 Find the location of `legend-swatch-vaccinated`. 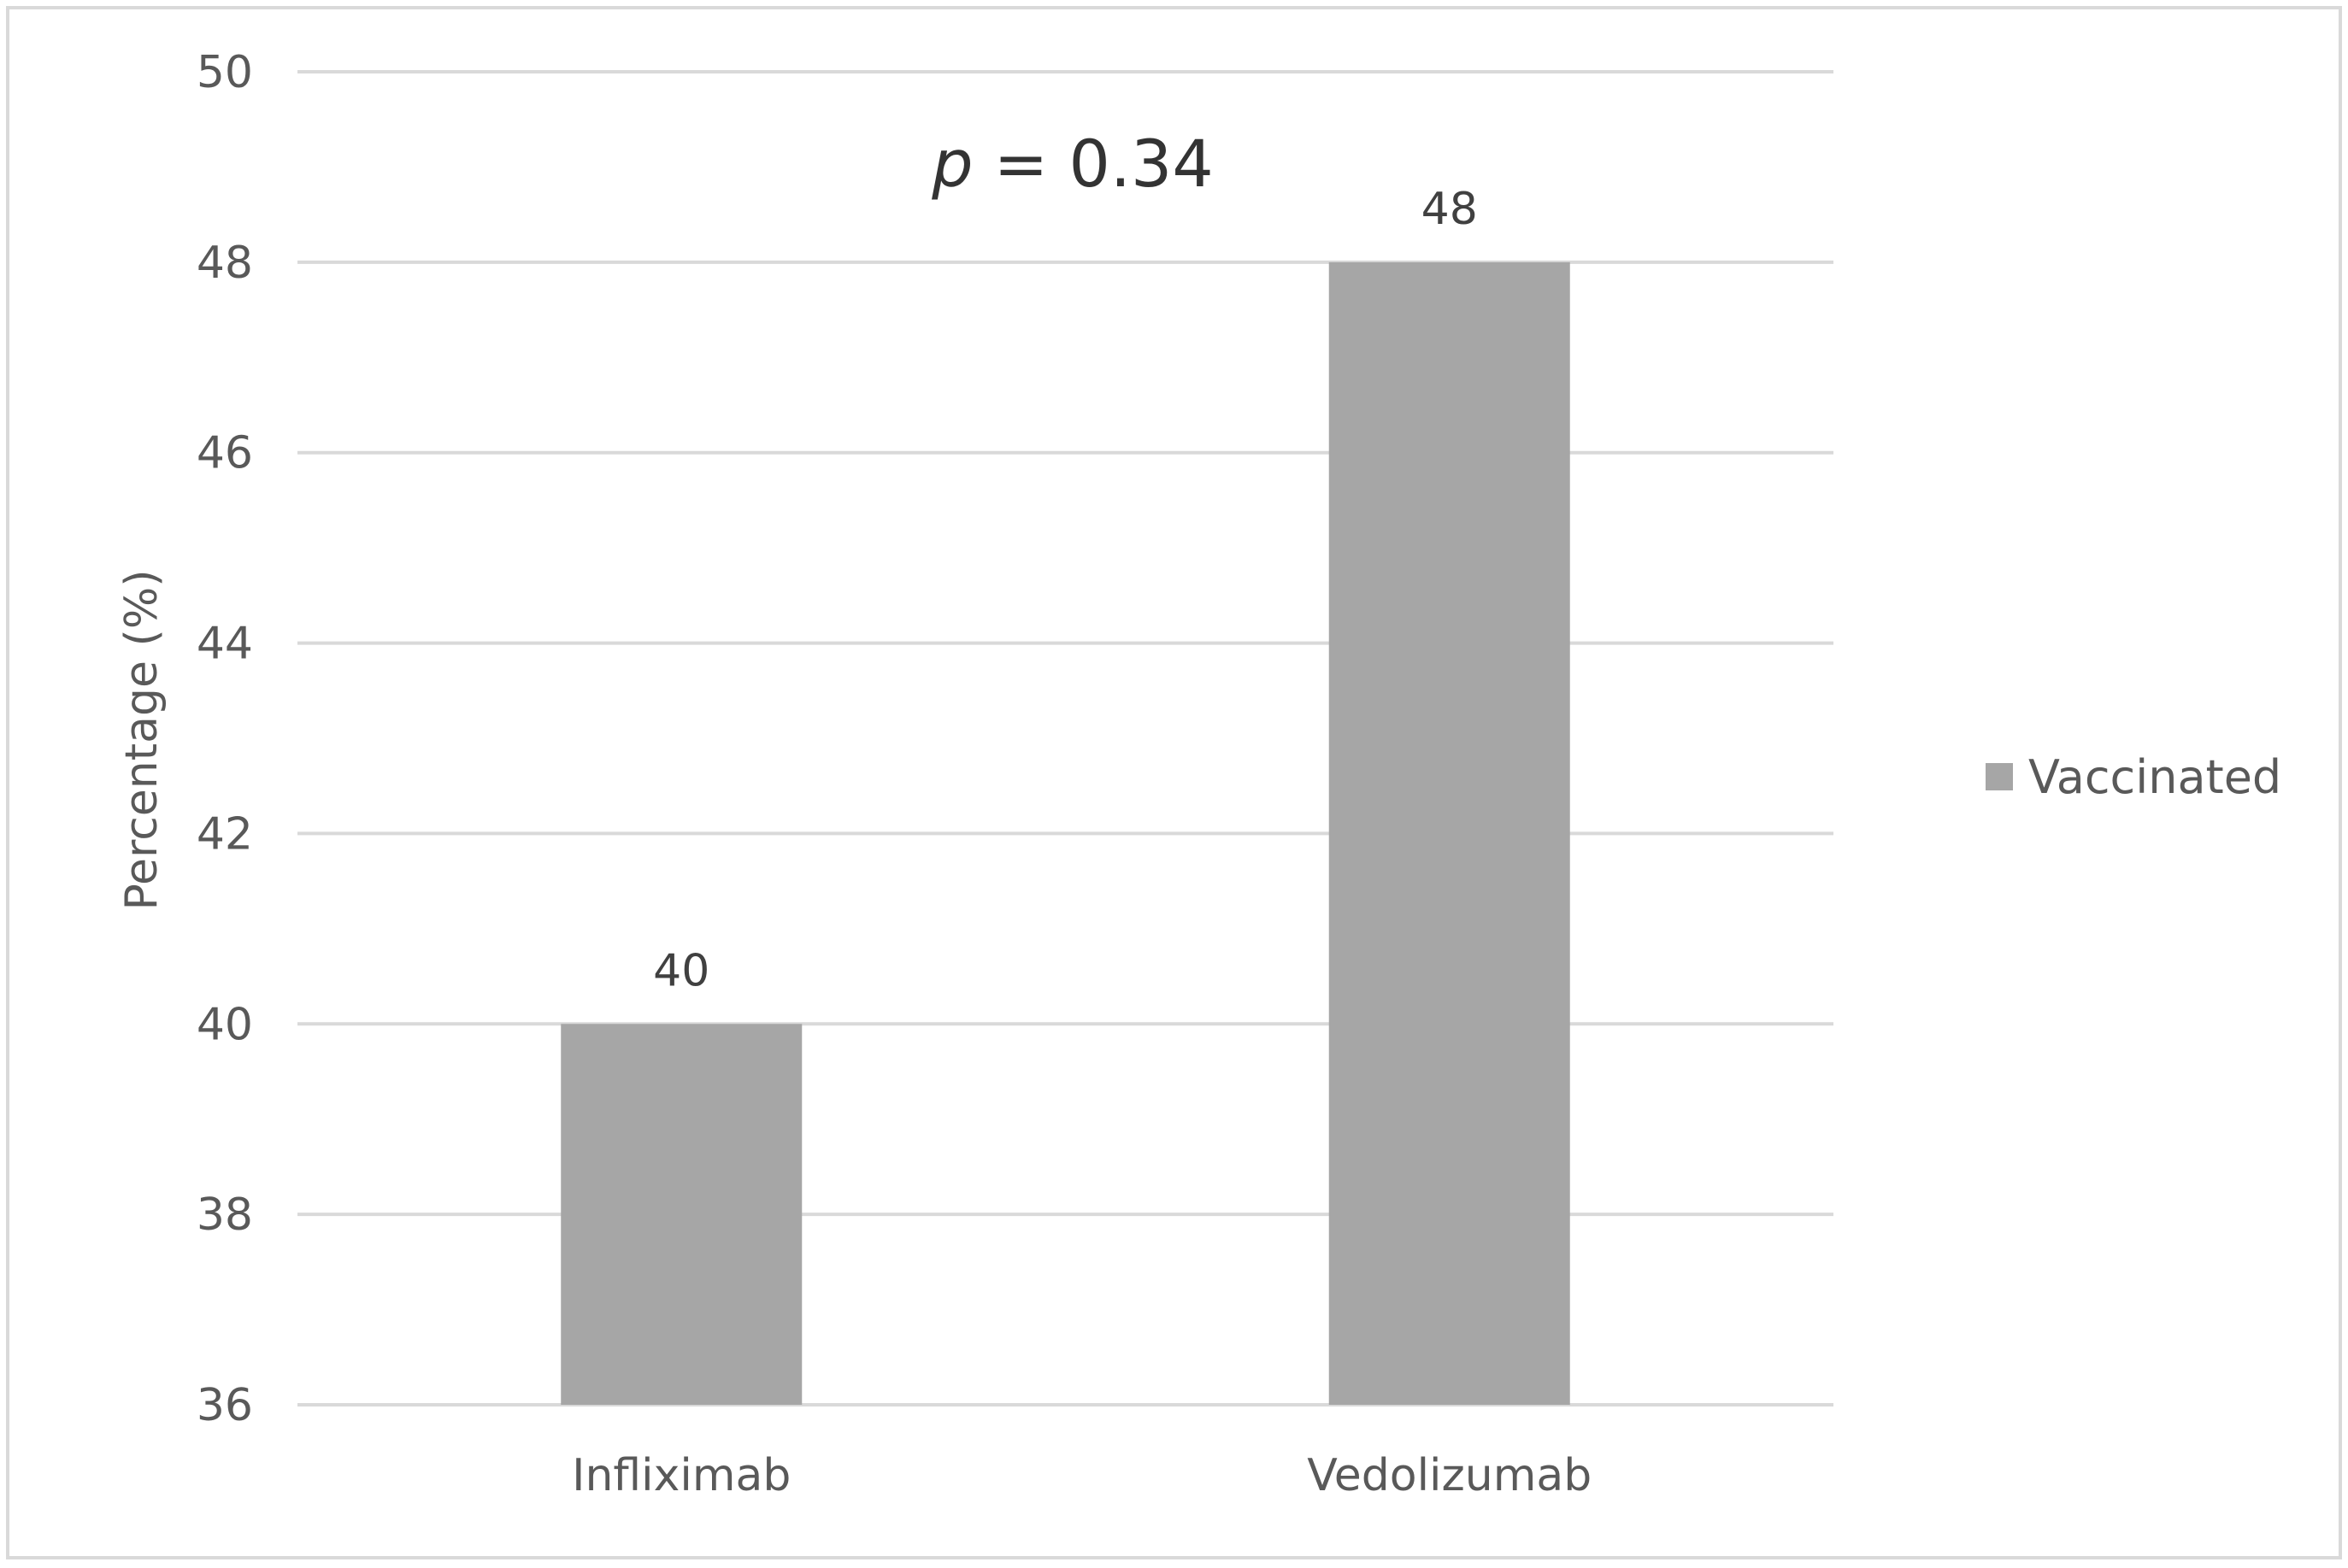

legend-swatch-vaccinated is located at coordinates (2000, 776).